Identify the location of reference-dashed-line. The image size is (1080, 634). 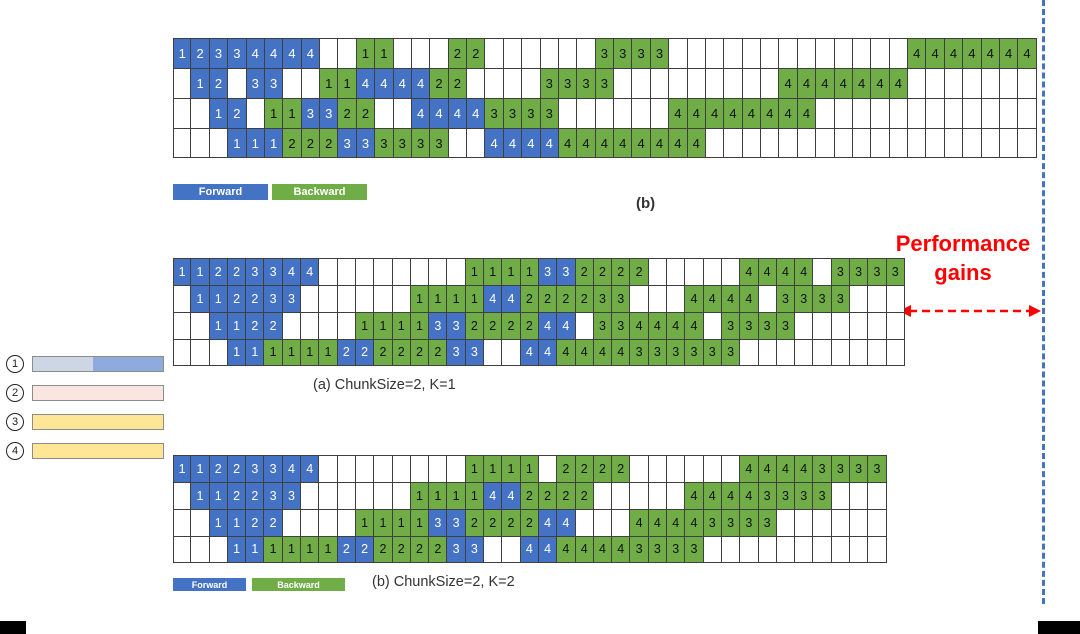
(1043, 302).